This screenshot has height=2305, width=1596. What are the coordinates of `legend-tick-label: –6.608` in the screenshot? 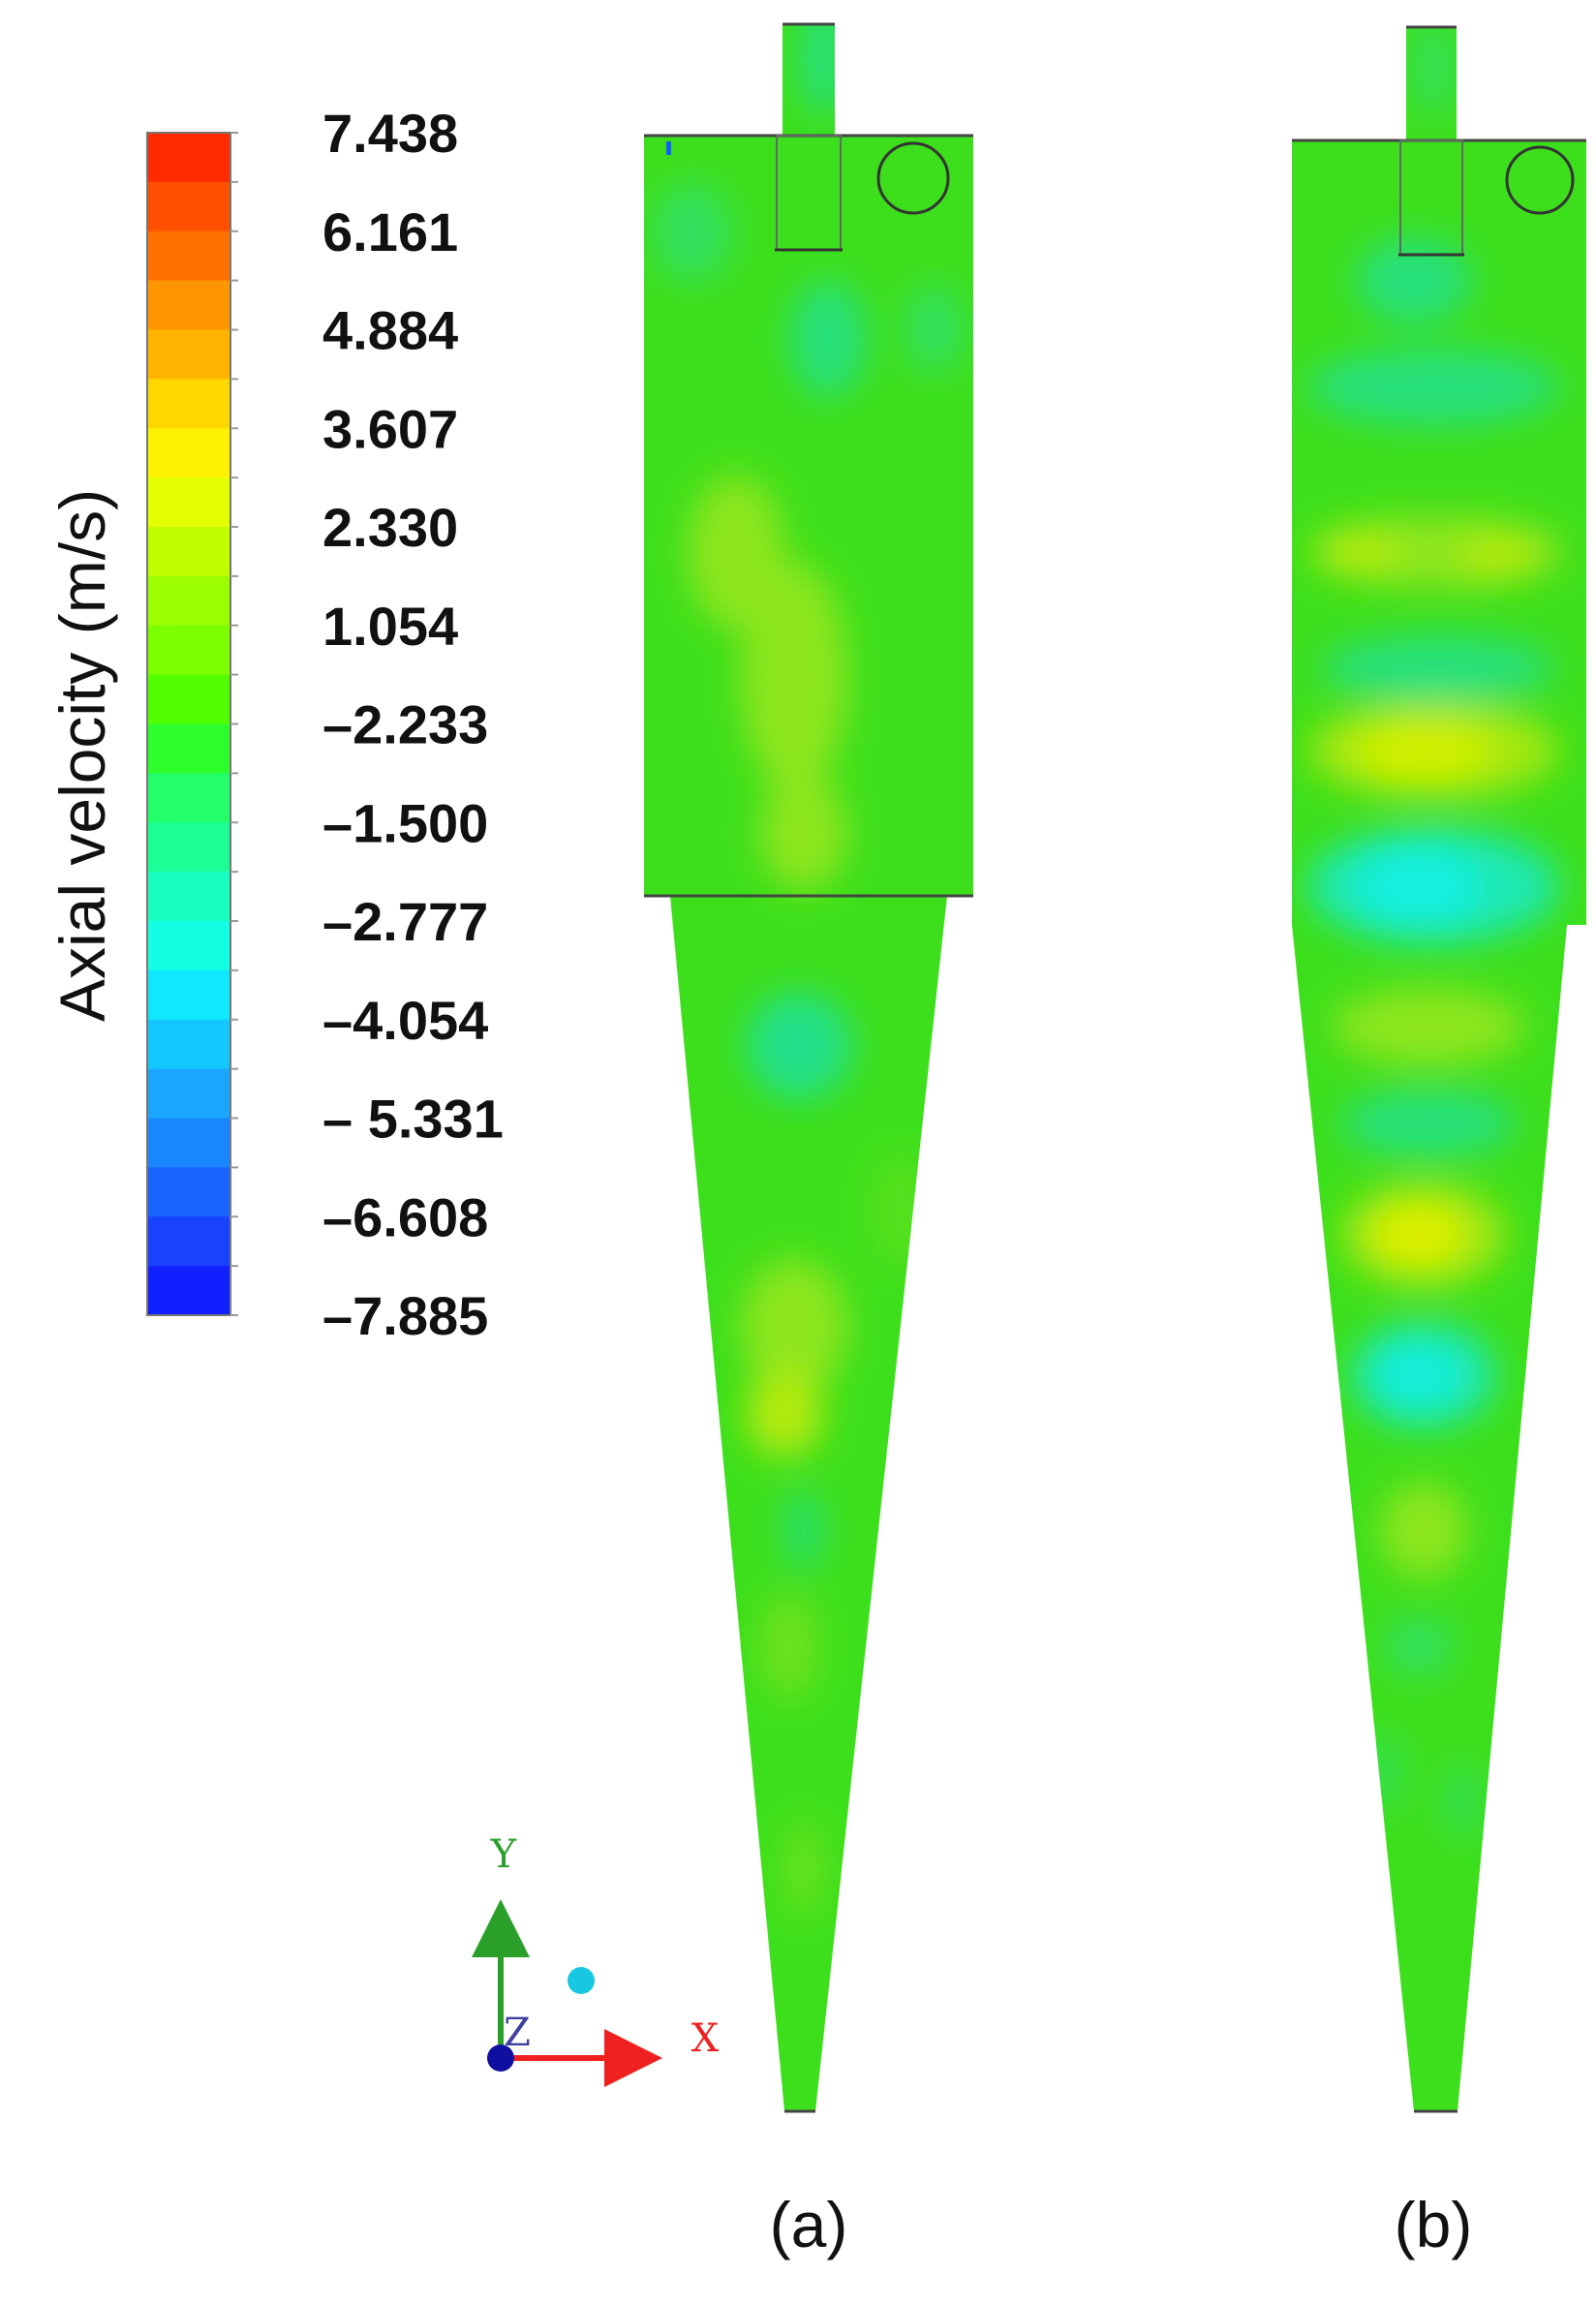 It's located at (405, 1217).